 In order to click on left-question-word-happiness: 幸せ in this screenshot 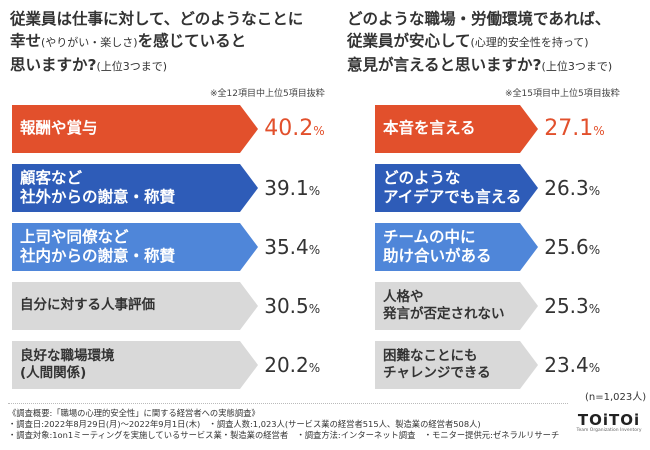, I will do `click(26, 41)`.